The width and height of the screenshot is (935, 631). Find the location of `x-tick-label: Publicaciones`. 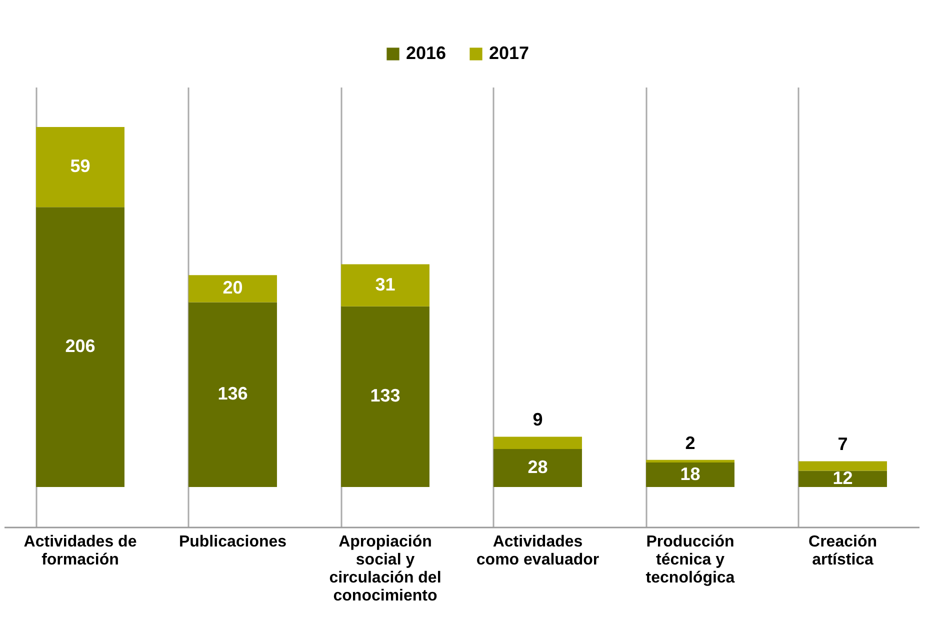

x-tick-label: Publicaciones is located at coordinates (232, 542).